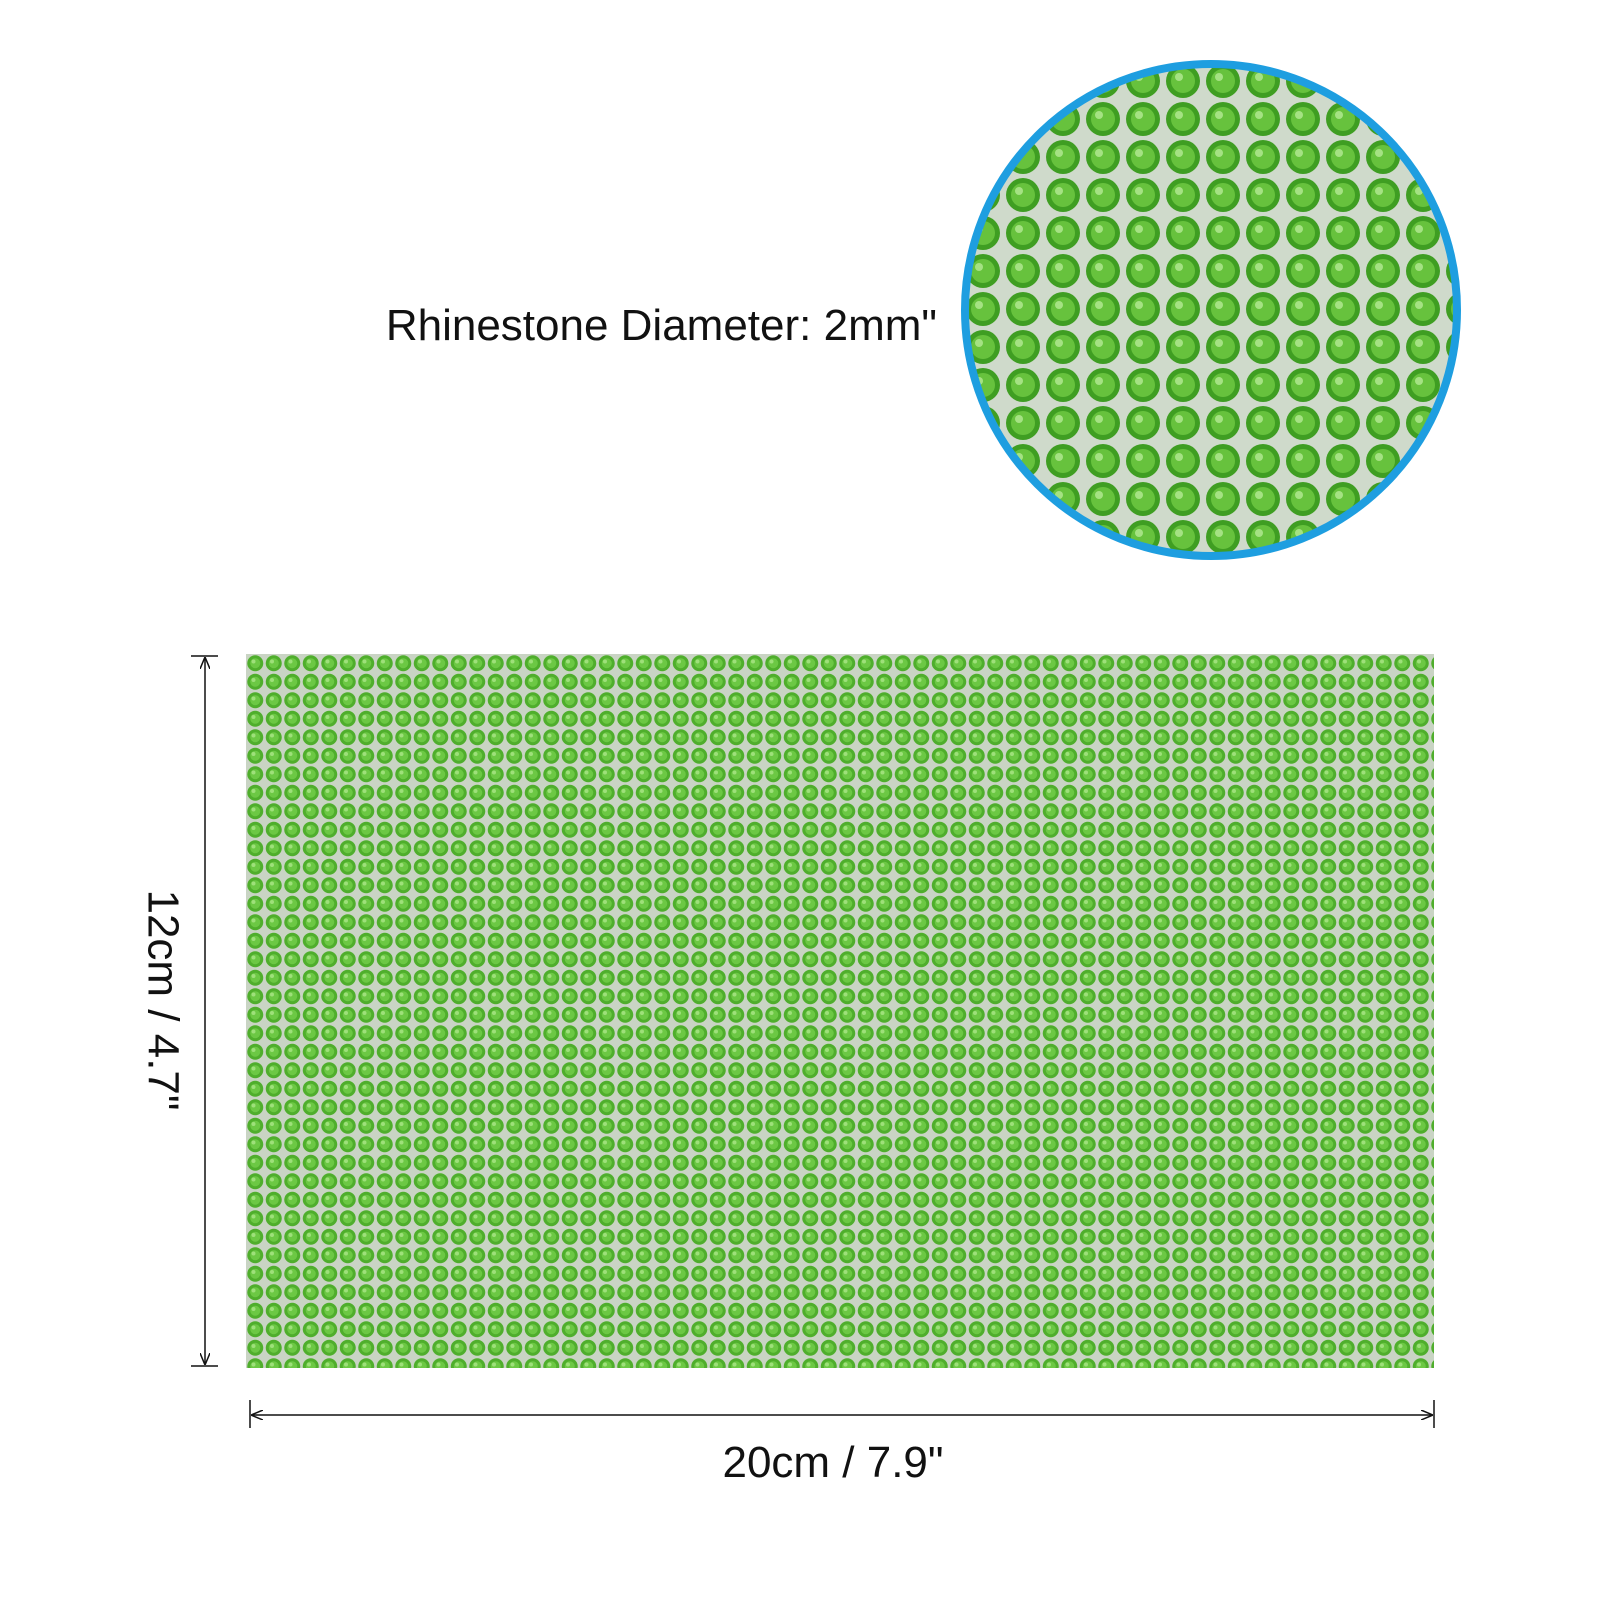 The image size is (1600, 1600). I want to click on zoom-texture, so click(1211, 310).